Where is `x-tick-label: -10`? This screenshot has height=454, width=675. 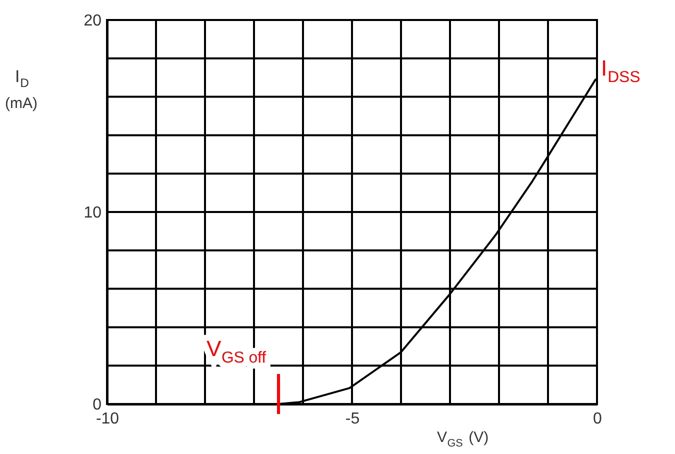
x-tick-label: -10 is located at coordinates (108, 419).